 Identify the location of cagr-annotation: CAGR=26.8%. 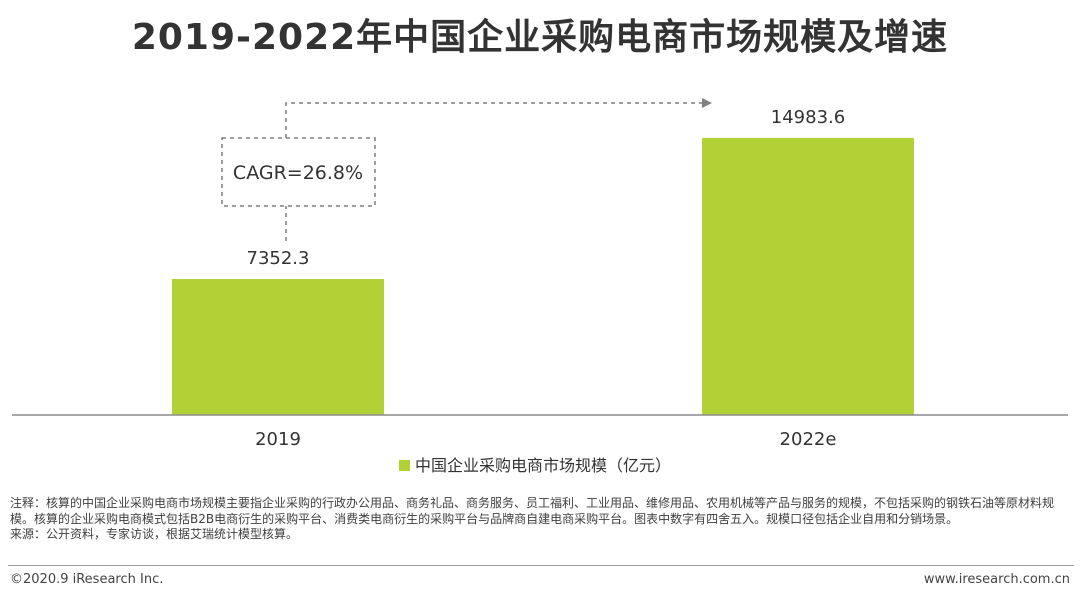
(466, 170).